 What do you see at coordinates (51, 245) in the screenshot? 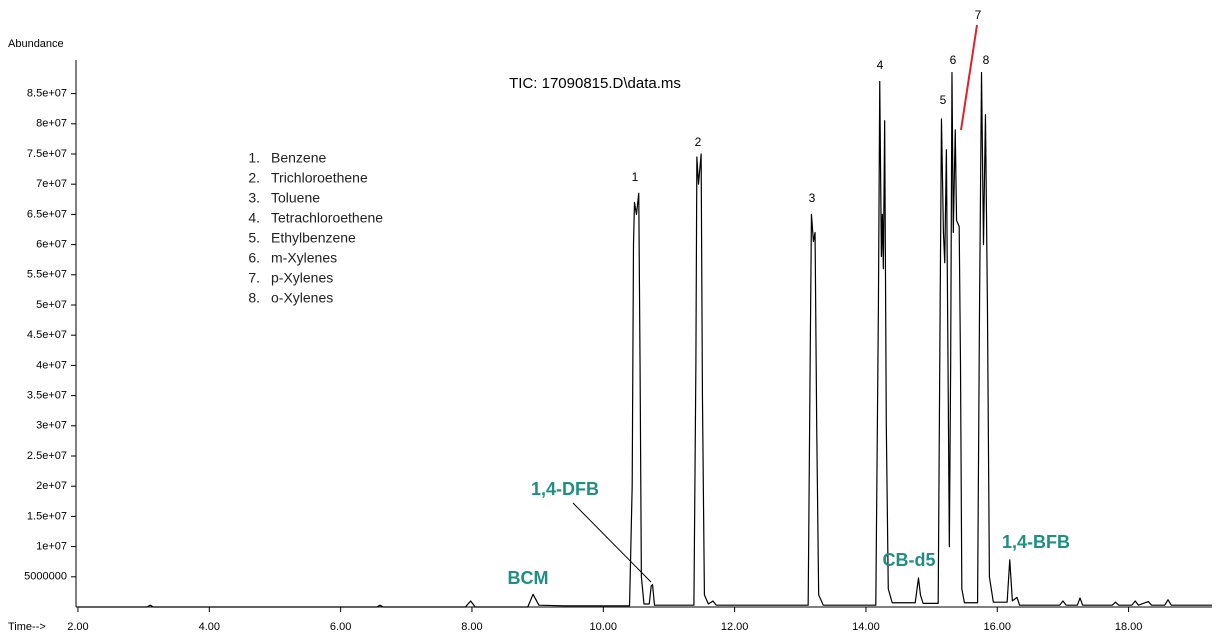
I see `y-tick-label: 6e+07` at bounding box center [51, 245].